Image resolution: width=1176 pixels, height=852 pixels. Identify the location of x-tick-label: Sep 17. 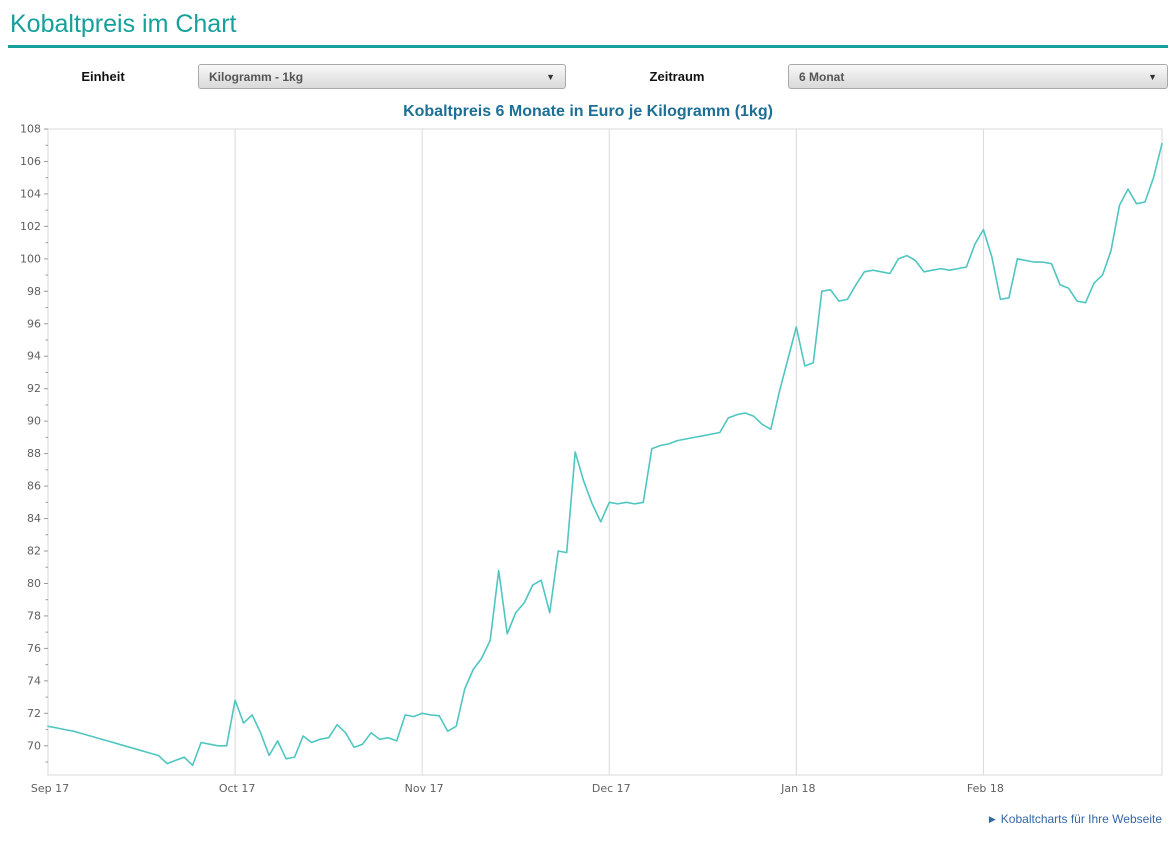
(50, 788).